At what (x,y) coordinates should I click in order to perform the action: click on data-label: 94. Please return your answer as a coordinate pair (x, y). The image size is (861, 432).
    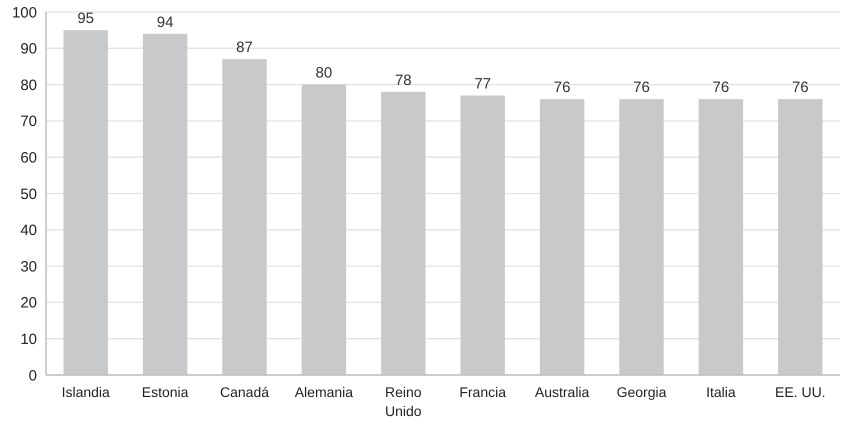
    Looking at the image, I should click on (165, 22).